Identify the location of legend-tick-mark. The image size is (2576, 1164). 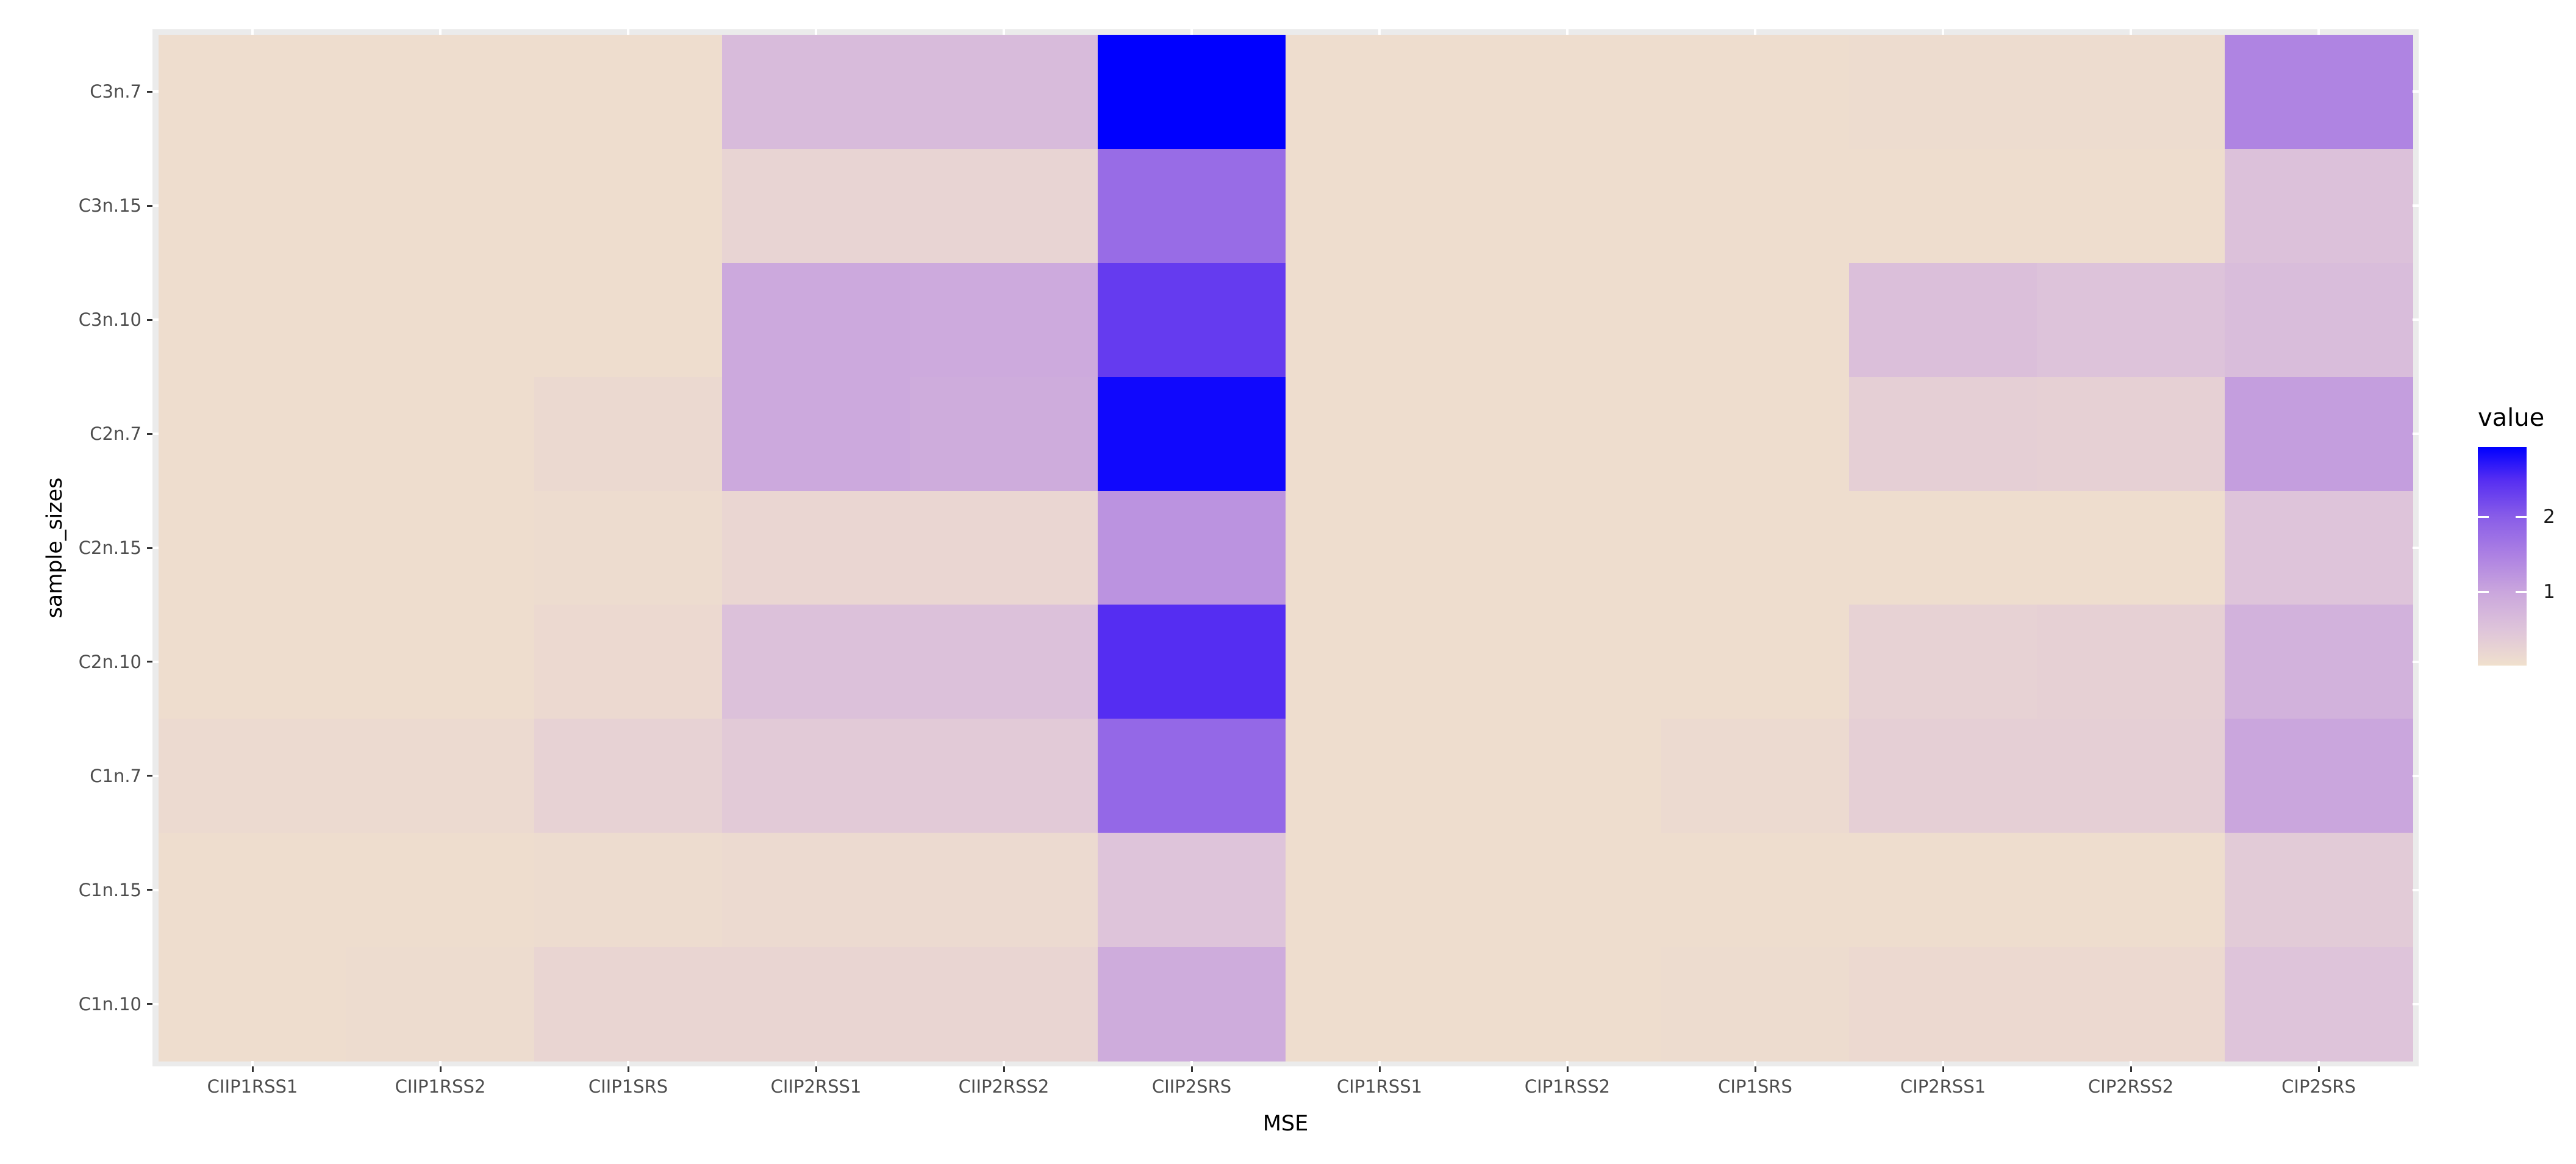
(2521, 592).